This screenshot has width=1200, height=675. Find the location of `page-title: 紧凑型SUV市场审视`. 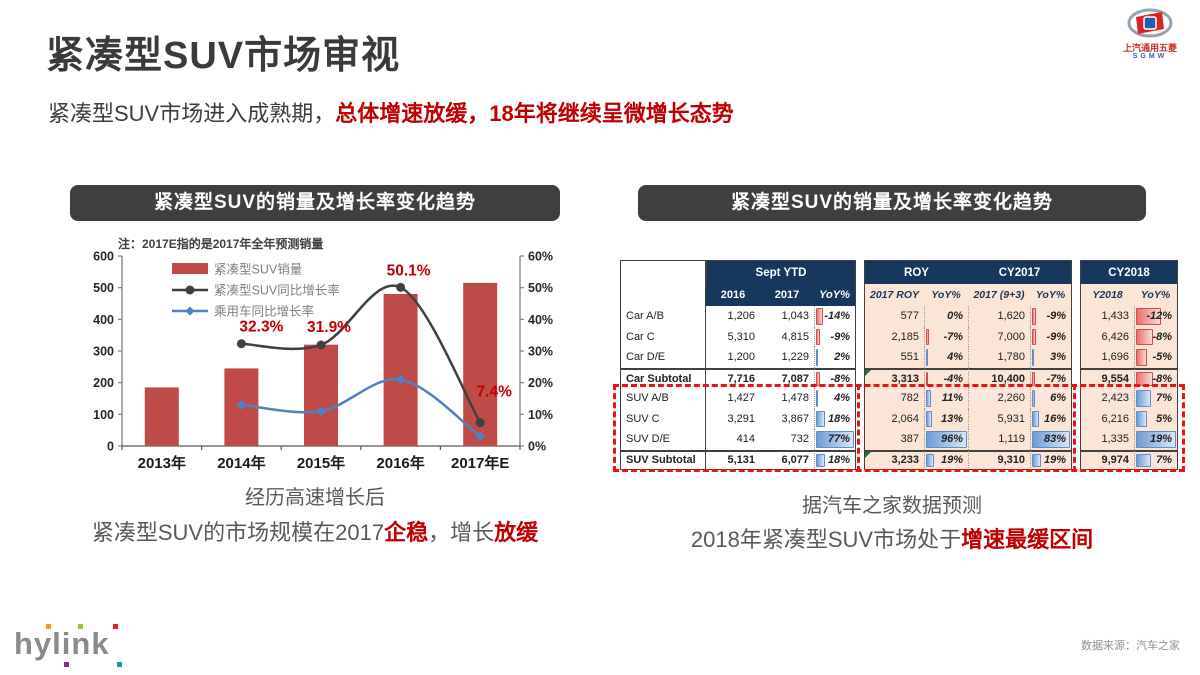

page-title: 紧凑型SUV市场审视 is located at coordinates (223, 56).